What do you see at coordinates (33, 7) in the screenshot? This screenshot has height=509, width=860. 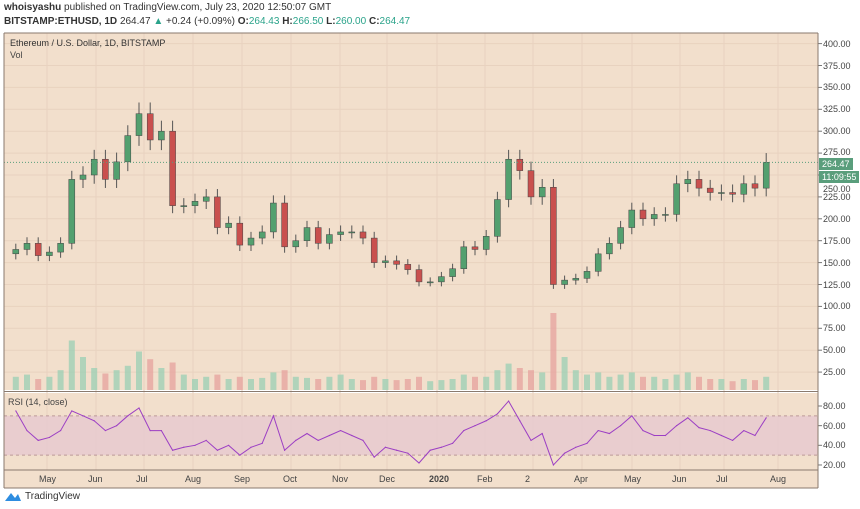 I see `publisher: whoisyashu` at bounding box center [33, 7].